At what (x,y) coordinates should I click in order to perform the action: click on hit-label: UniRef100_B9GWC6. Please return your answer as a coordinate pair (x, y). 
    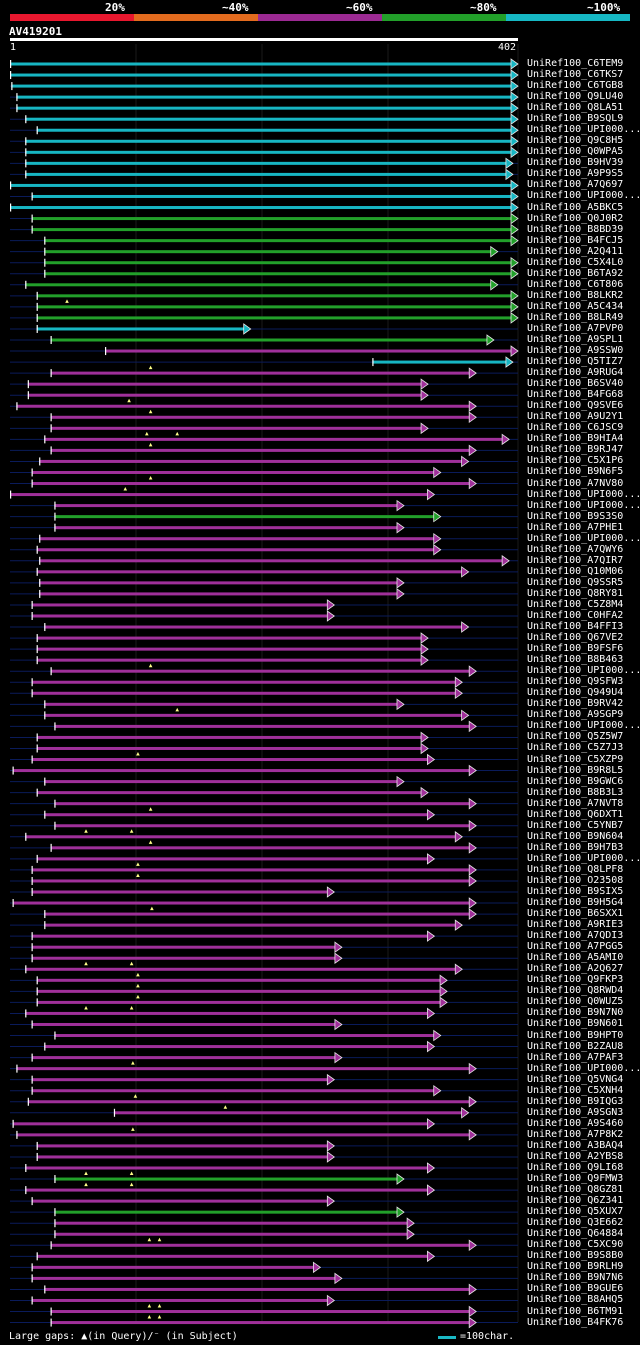
    Looking at the image, I should click on (575, 781).